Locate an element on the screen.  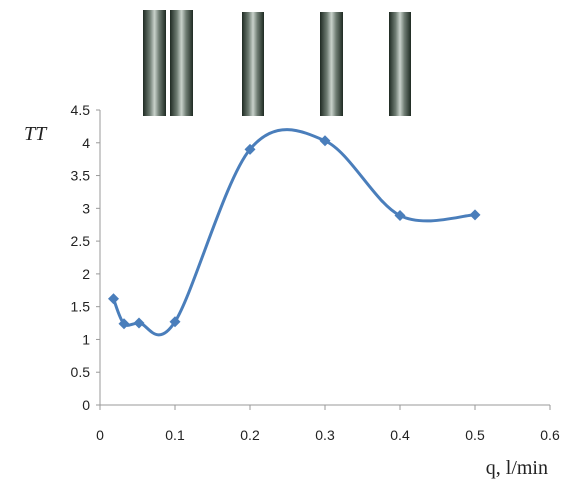
x-tick-label: 0.1 is located at coordinates (175, 435).